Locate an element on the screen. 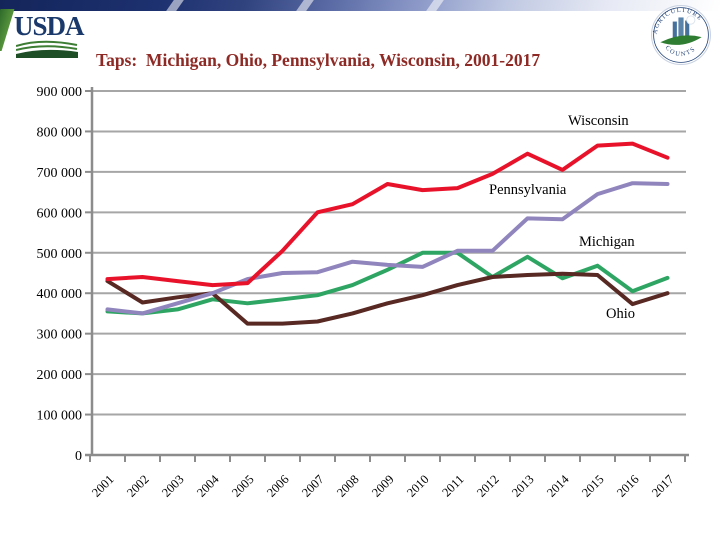  series-label-wisconsin: Wisconsin is located at coordinates (598, 121).